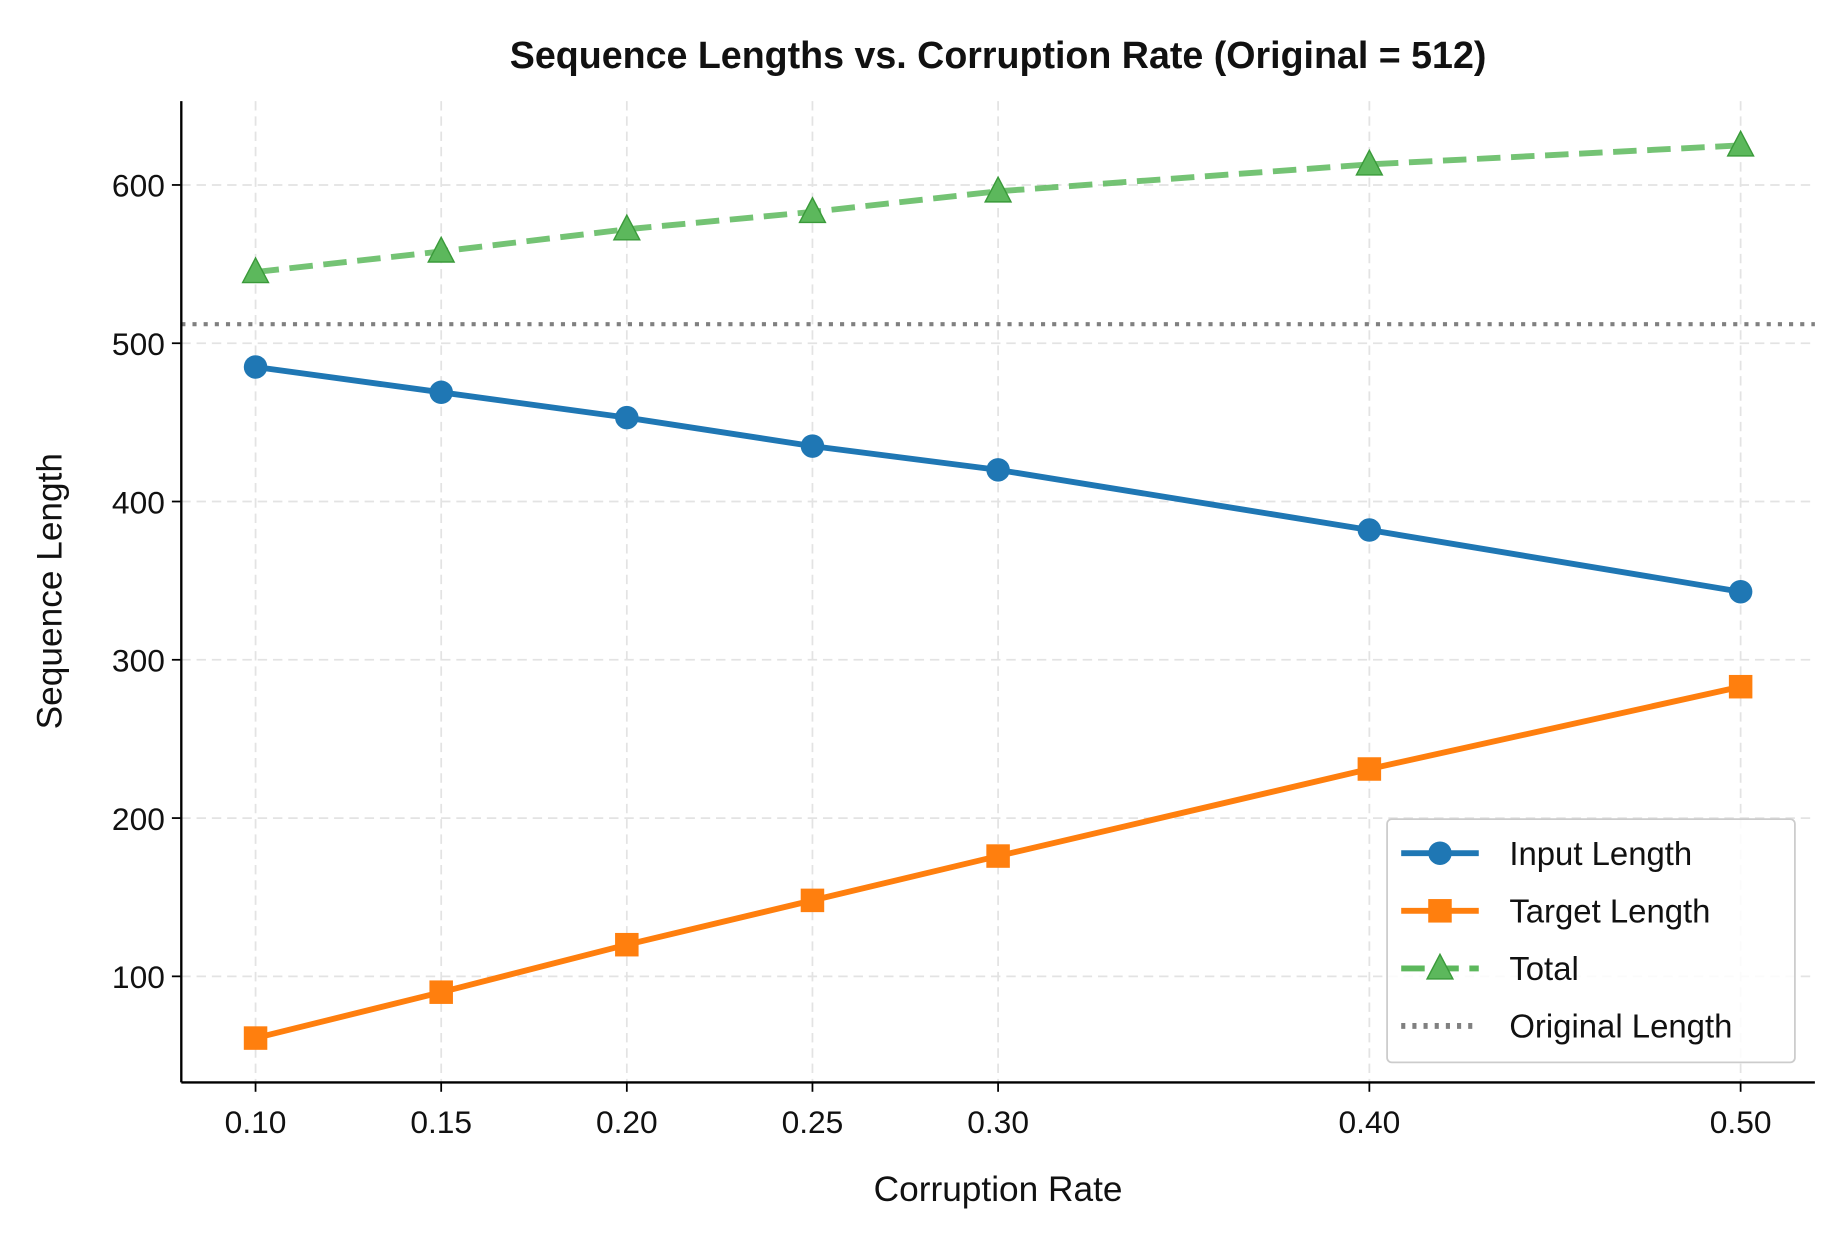 The width and height of the screenshot is (1834, 1234). What do you see at coordinates (49, 591) in the screenshot?
I see `y-axis-label: Sequence Length` at bounding box center [49, 591].